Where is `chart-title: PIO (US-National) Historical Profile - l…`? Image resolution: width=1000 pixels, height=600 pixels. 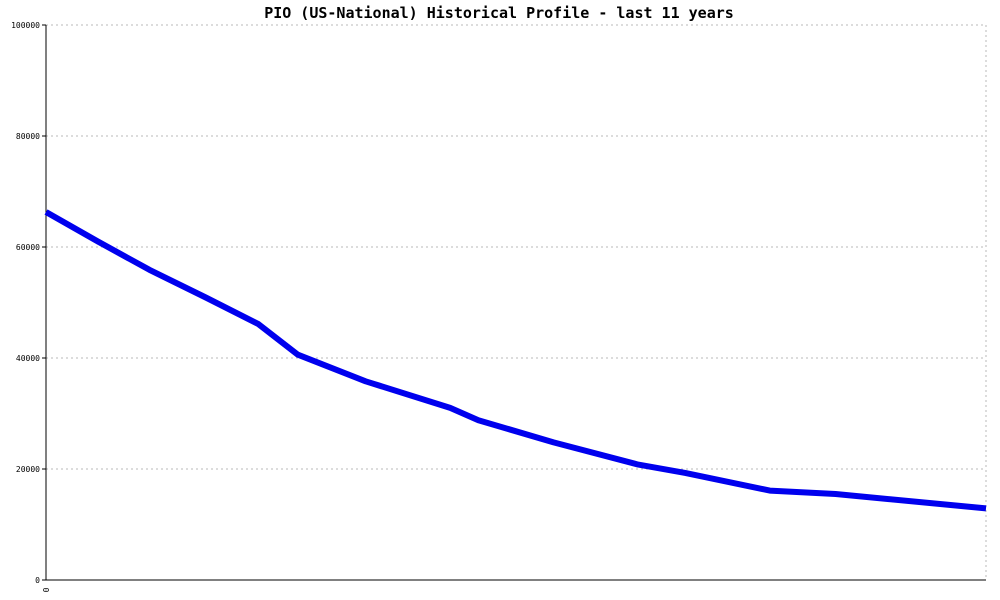 chart-title: PIO (US-National) Historical Profile - l… is located at coordinates (499, 13).